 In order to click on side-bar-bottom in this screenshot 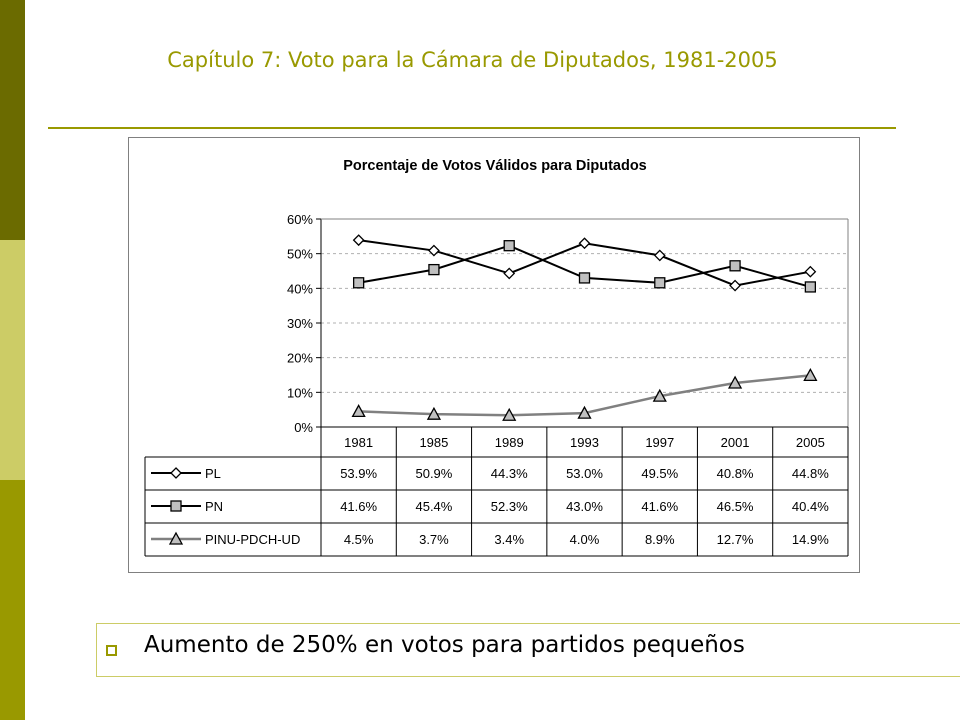, I will do `click(12, 600)`.